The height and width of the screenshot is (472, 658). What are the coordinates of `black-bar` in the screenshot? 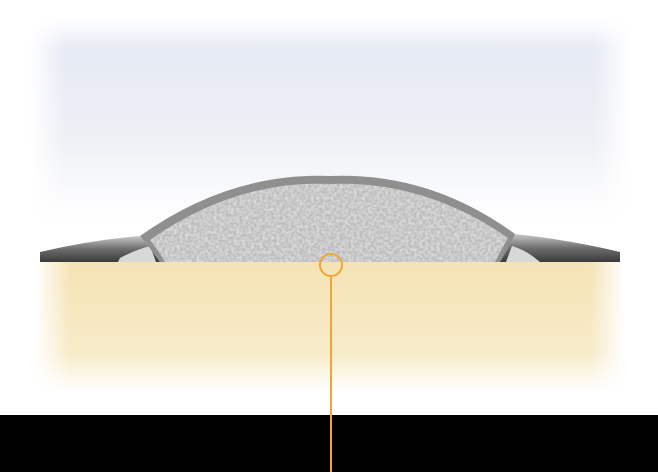 It's located at (329, 443).